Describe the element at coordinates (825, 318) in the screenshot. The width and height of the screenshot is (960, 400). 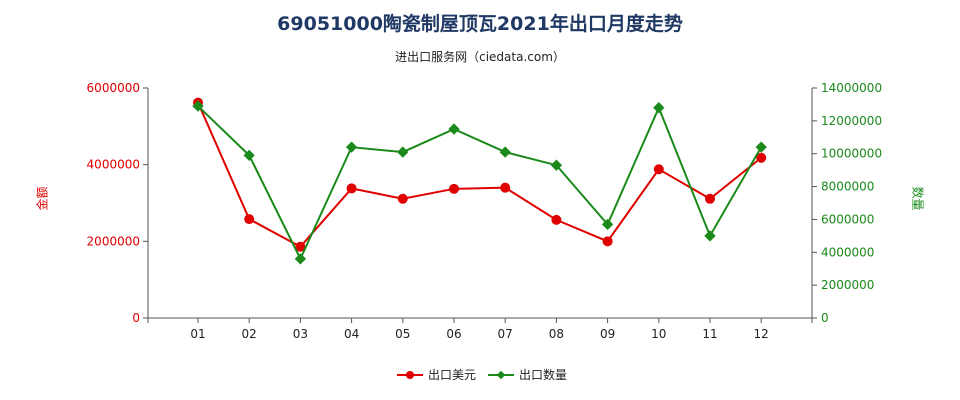
I see `y-right-tick-label: 0` at that location.